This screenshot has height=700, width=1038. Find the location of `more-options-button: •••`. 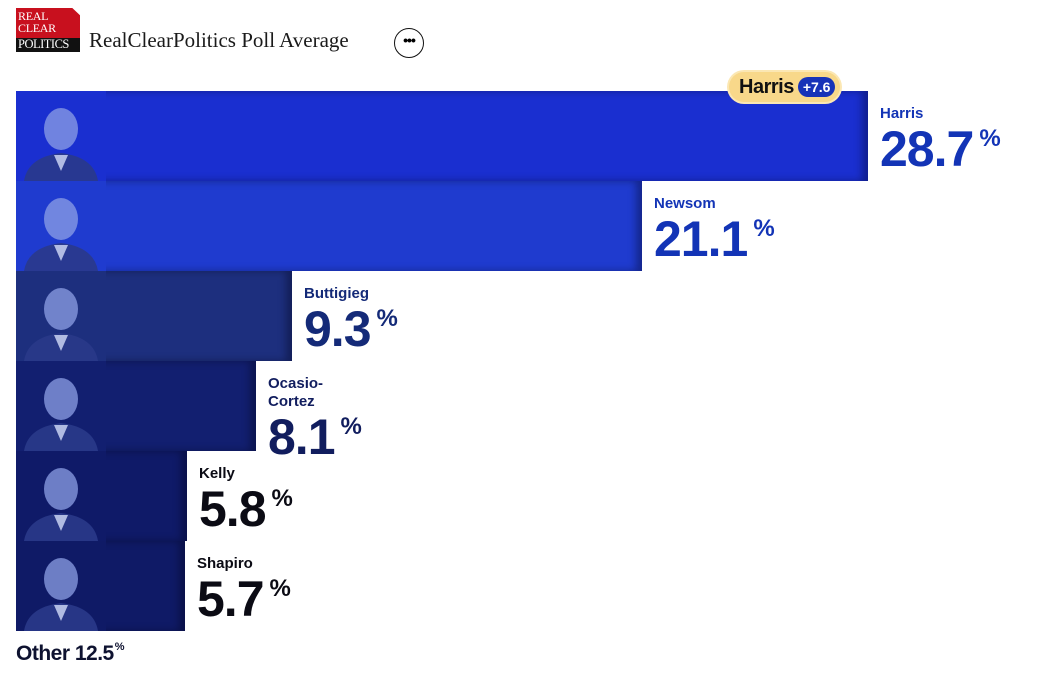

more-options-button: ••• is located at coordinates (409, 43).